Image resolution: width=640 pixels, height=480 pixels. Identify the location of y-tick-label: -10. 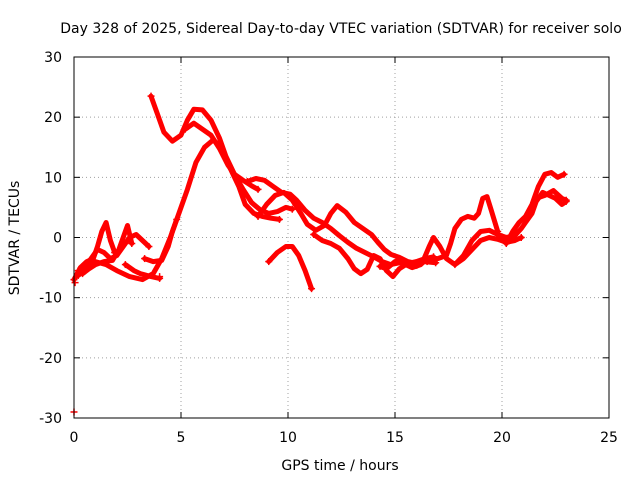
(50, 299).